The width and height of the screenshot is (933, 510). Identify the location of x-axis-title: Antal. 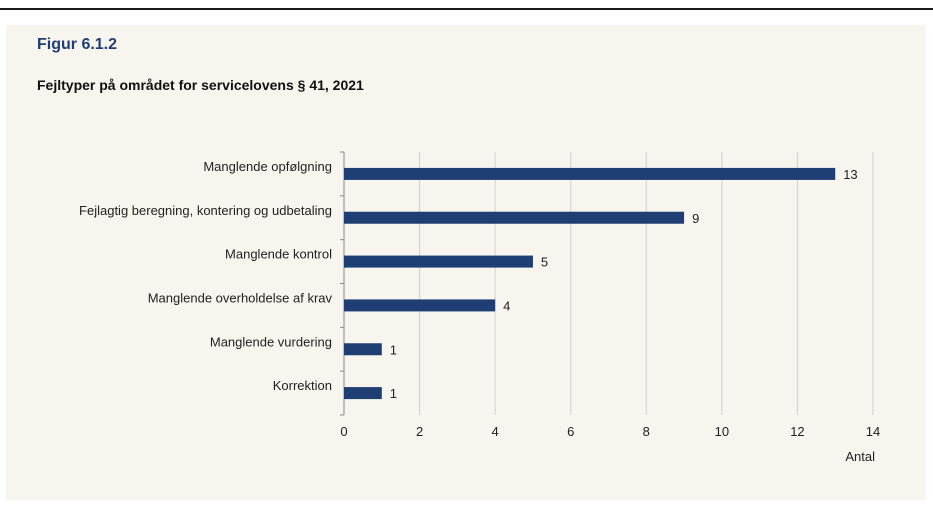
(860, 456).